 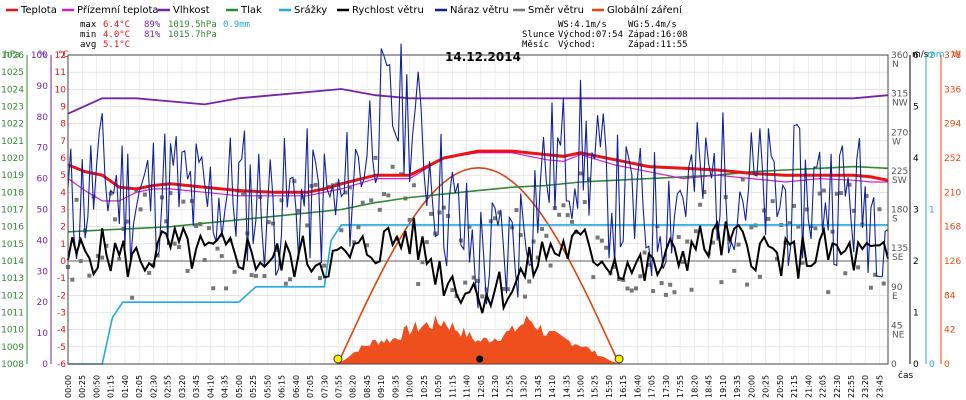 I want to click on temperature-tick: 10, so click(x=61, y=90).